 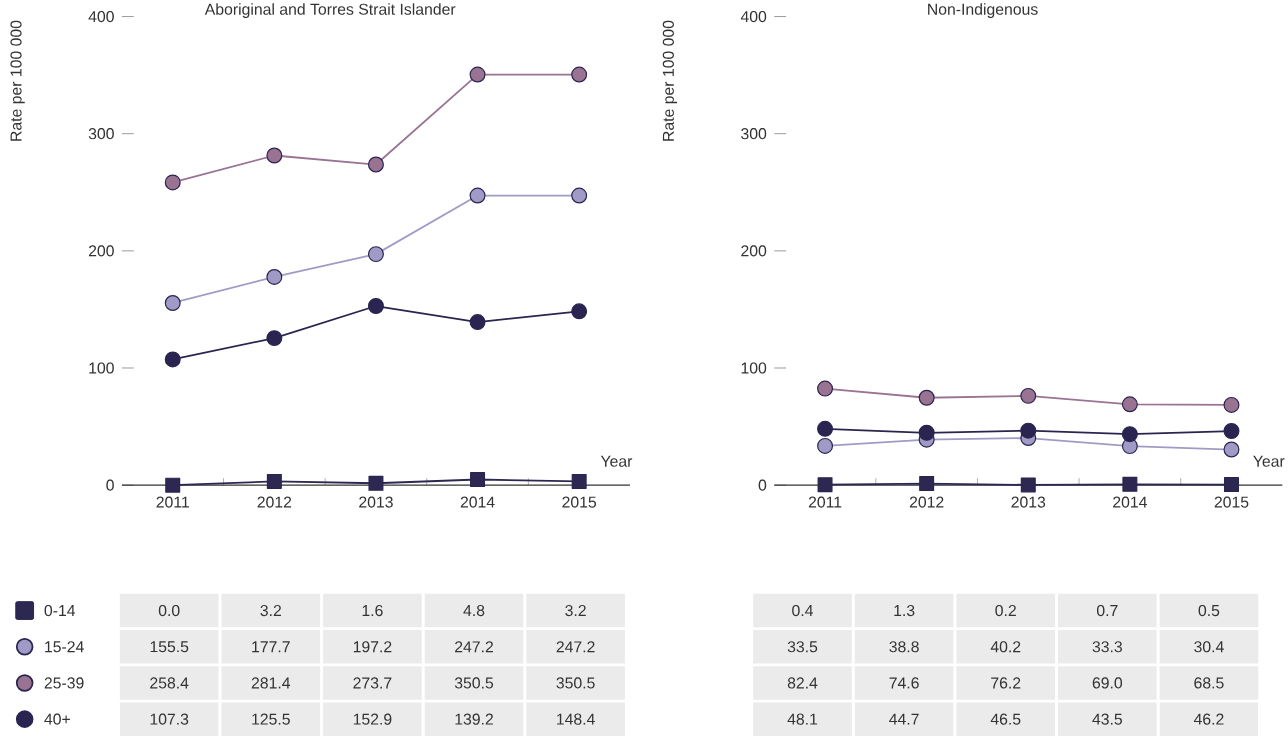 I want to click on data-label: 0.5, so click(x=1209, y=610).